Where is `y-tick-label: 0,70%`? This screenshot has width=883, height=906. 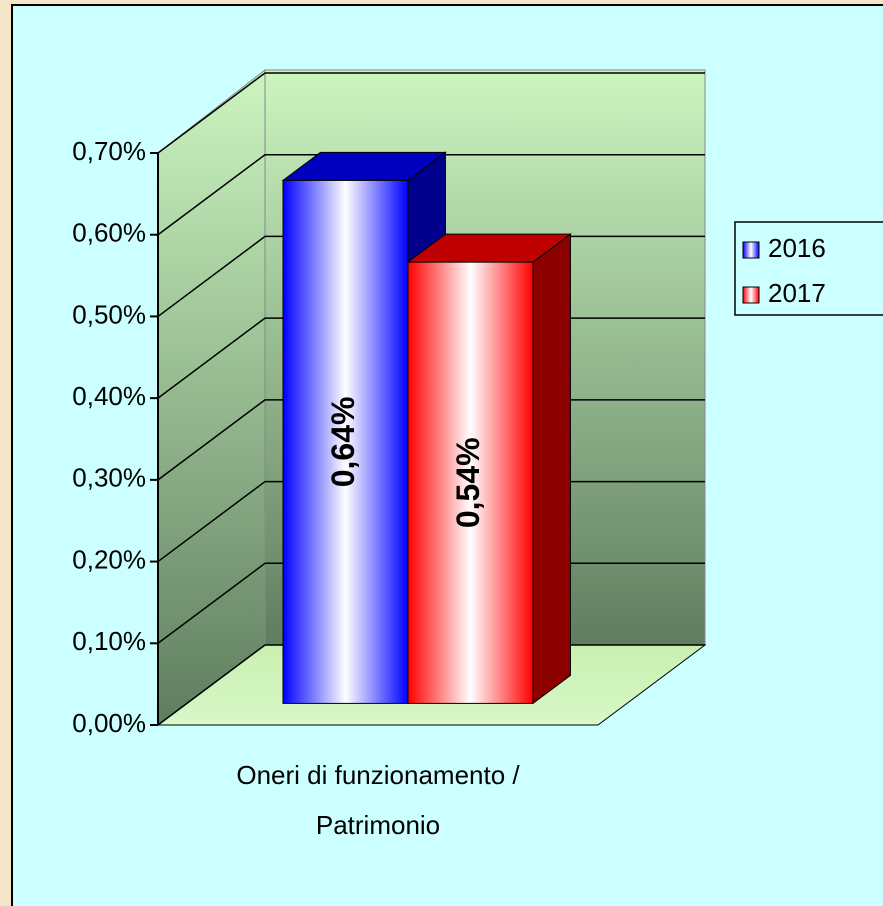 y-tick-label: 0,70% is located at coordinates (109, 151).